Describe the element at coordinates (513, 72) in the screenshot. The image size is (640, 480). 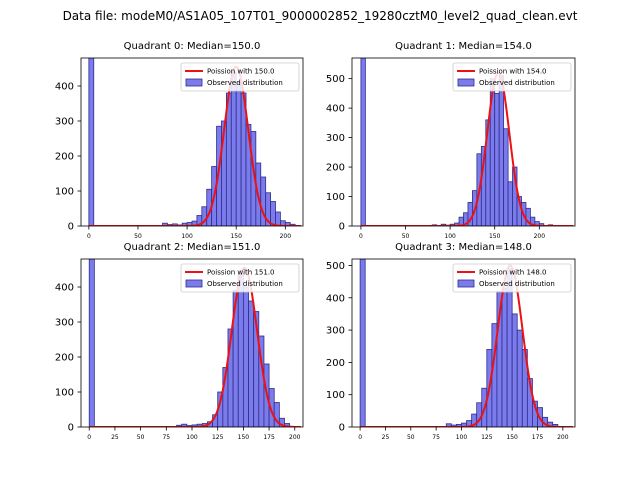
I see `legend-curve-label: Poission with 154.0` at that location.